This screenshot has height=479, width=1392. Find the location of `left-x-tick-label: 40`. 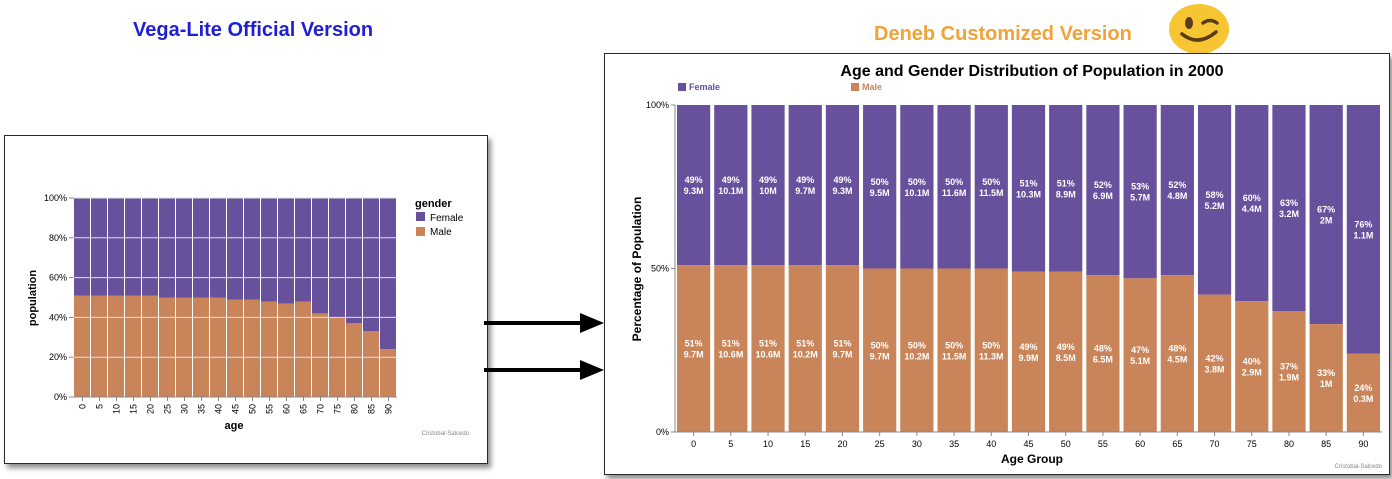

left-x-tick-label: 40 is located at coordinates (219, 409).